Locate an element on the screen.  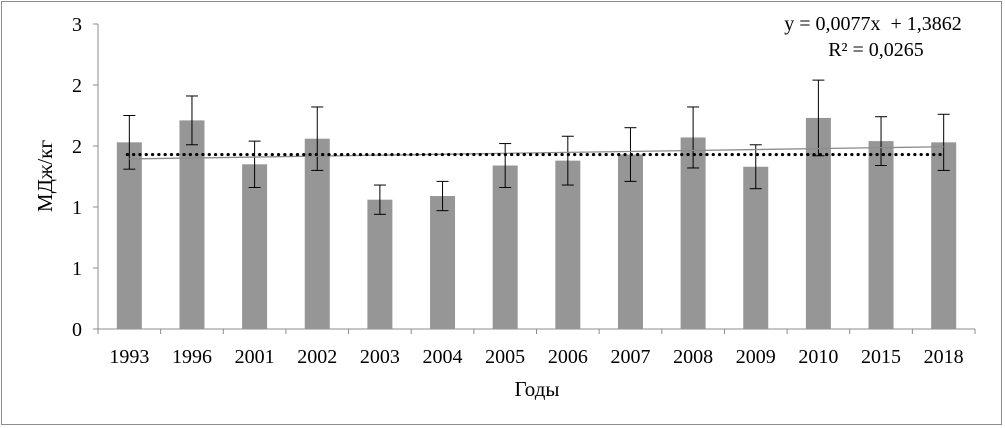
y-axis-title: МДж/кг is located at coordinates (45, 176).